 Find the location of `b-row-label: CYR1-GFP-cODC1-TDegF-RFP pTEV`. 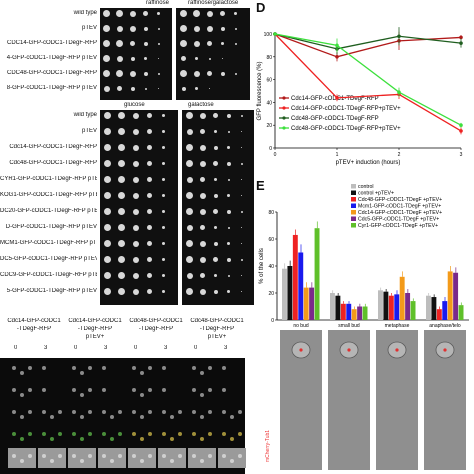

b-row-label: CYR1-GFP-cODC1-TDegF-RFP pTEV is located at coordinates (48, 179).